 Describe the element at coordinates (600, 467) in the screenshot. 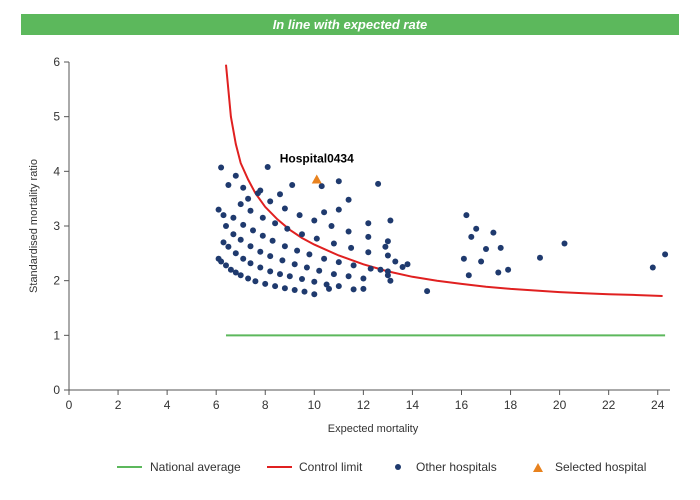

I see `legend-selected-hospital-label: Selected hospital` at that location.